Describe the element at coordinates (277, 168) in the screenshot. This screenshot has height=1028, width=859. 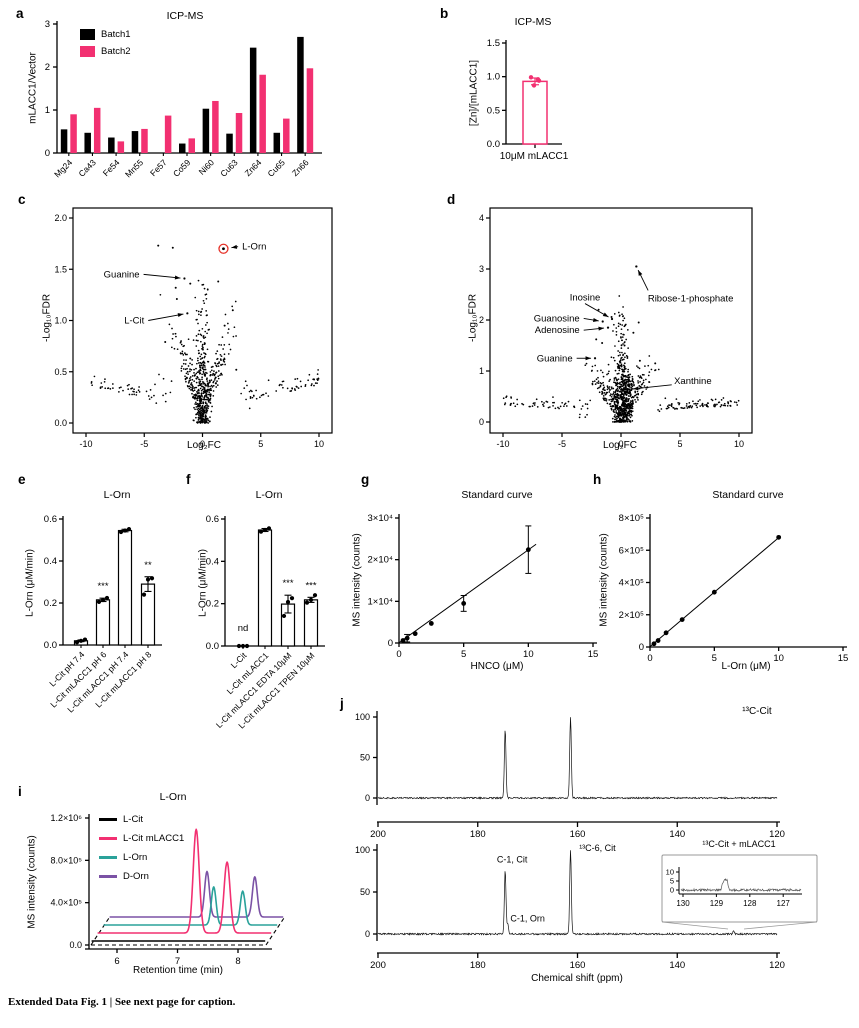
I see `svg-text: Cu65` at that location.